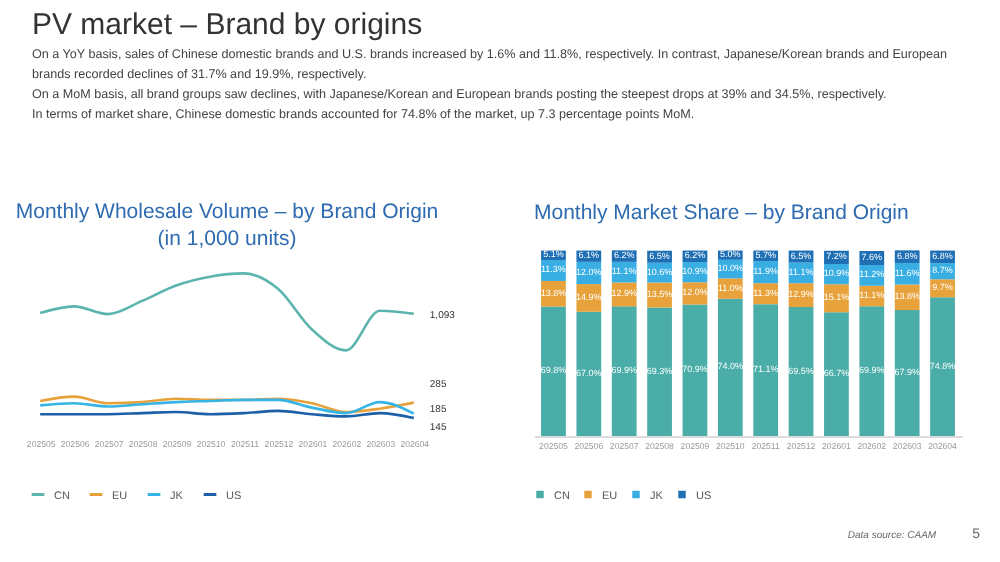 This screenshot has height=562, width=1000. I want to click on chart-subtitle: (in 1,000 units), so click(227, 239).